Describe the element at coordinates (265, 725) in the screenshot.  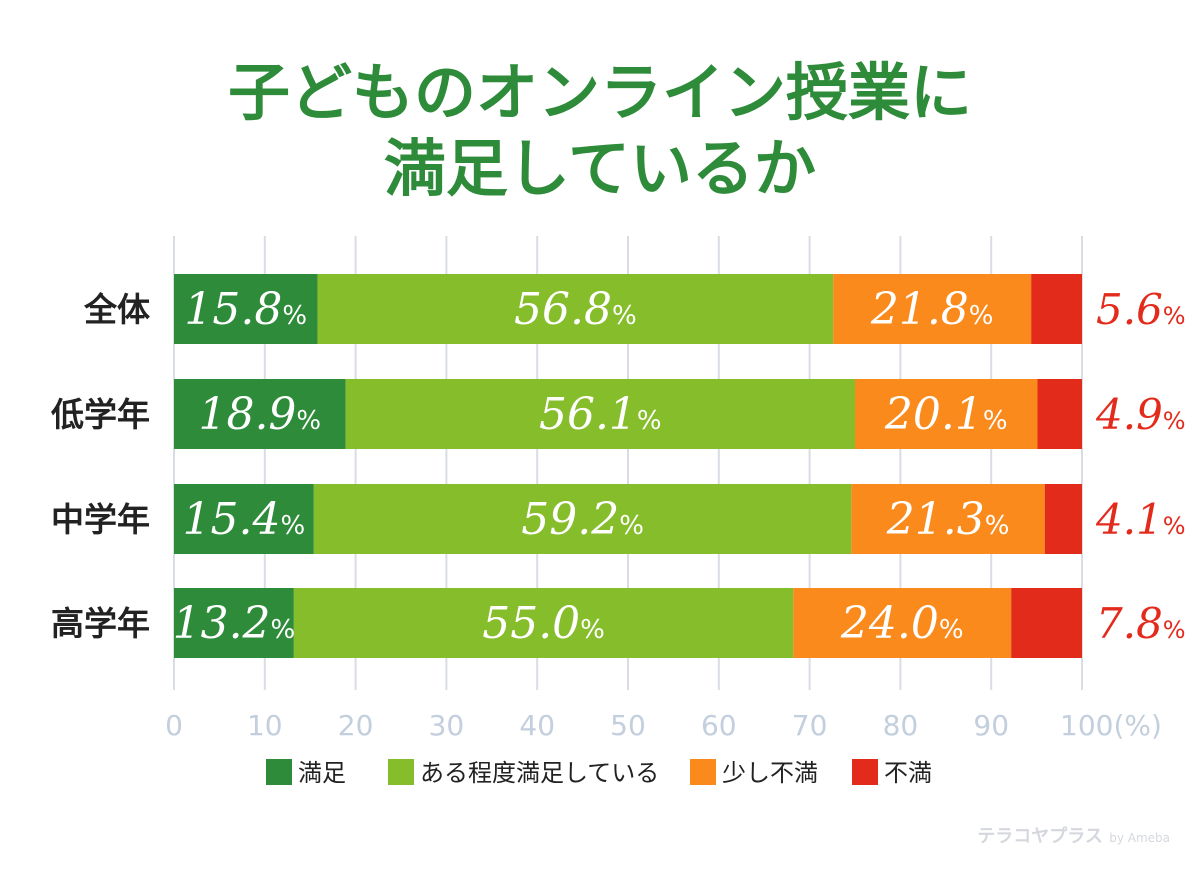
I see `x-tick-label: 10` at that location.